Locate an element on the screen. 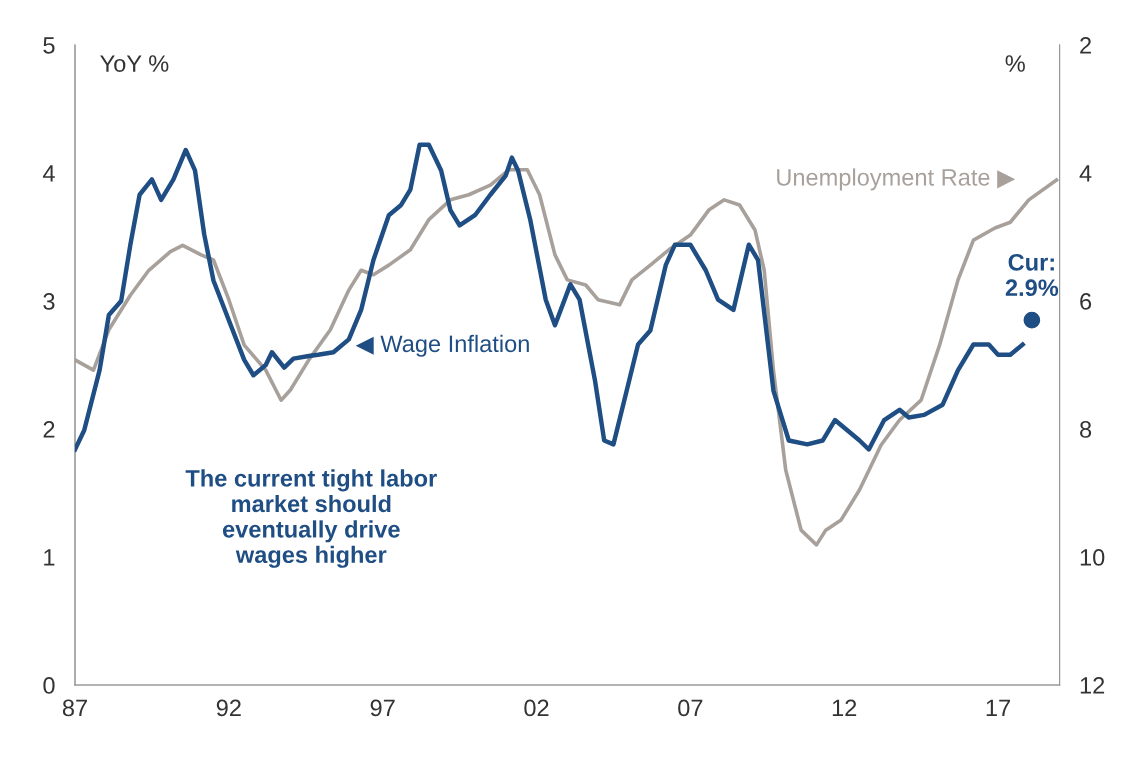 The image size is (1126, 762). y-tick-label: 4 is located at coordinates (48, 173).